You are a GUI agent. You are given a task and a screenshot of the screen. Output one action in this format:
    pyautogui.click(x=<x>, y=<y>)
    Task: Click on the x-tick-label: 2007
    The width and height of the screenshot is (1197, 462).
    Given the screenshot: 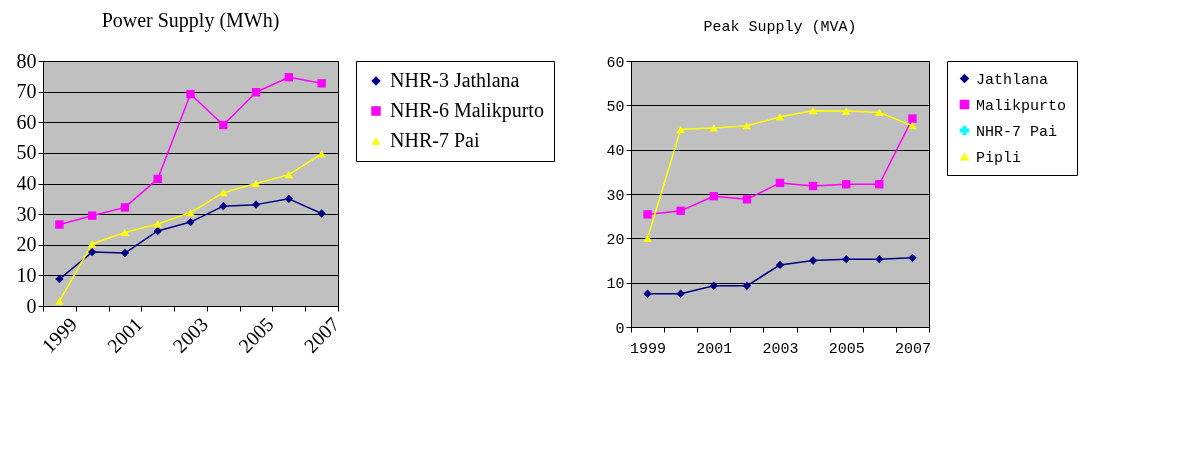 What is the action you would take?
    pyautogui.click(x=912, y=349)
    